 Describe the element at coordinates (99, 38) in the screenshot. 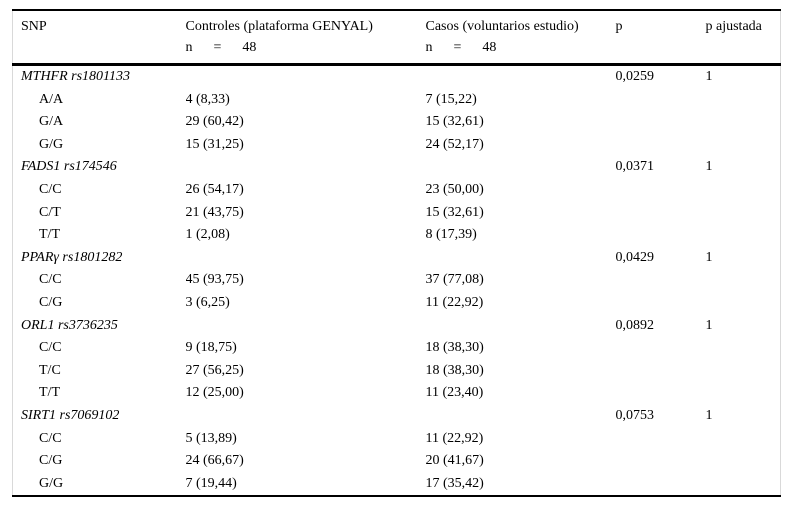

I see `header-snp: SNP` at that location.